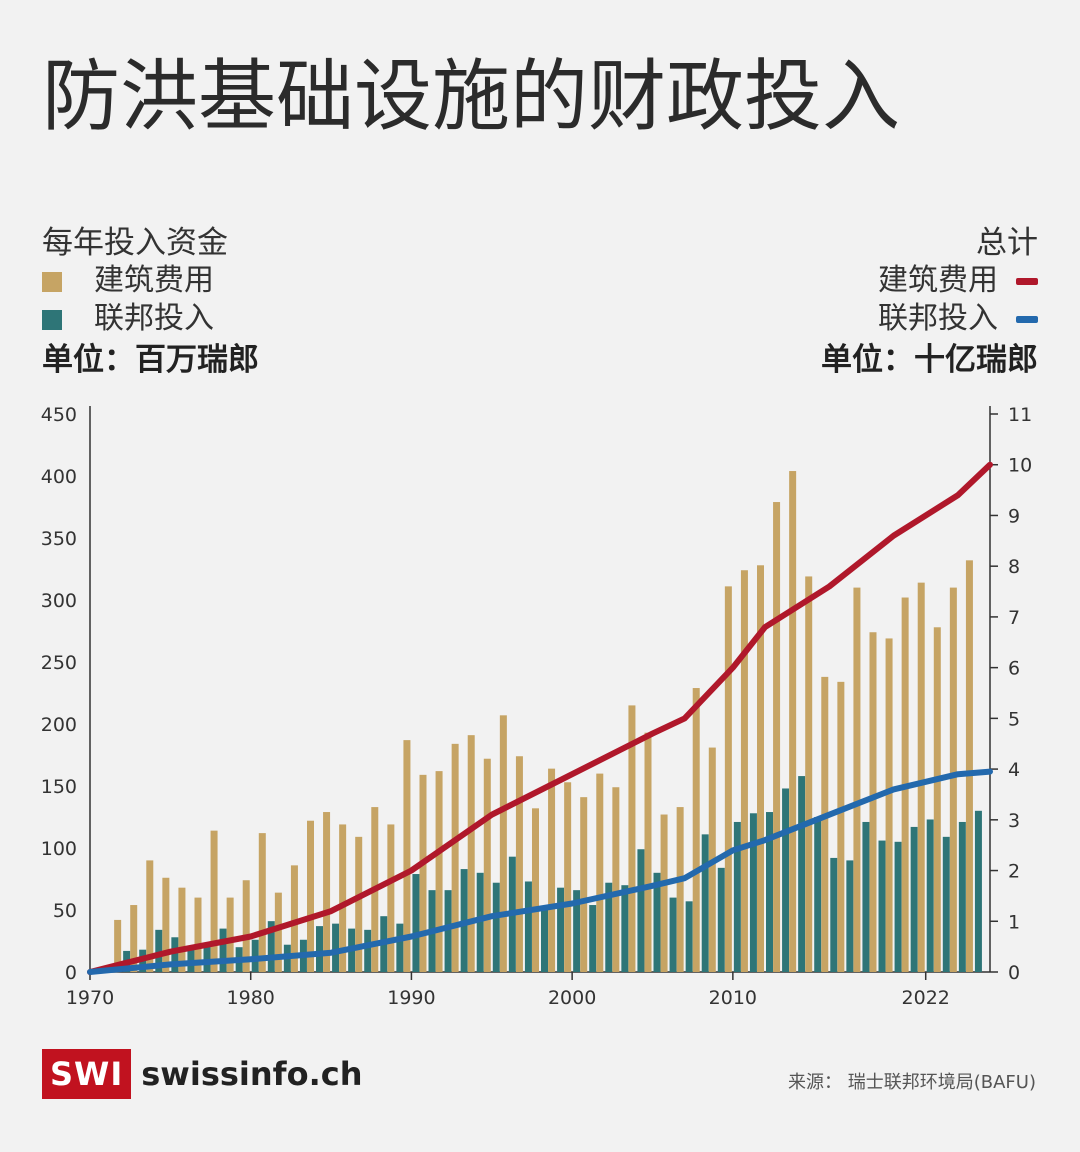 The height and width of the screenshot is (1152, 1080). I want to click on y-left-tick-label: 150, so click(59, 787).